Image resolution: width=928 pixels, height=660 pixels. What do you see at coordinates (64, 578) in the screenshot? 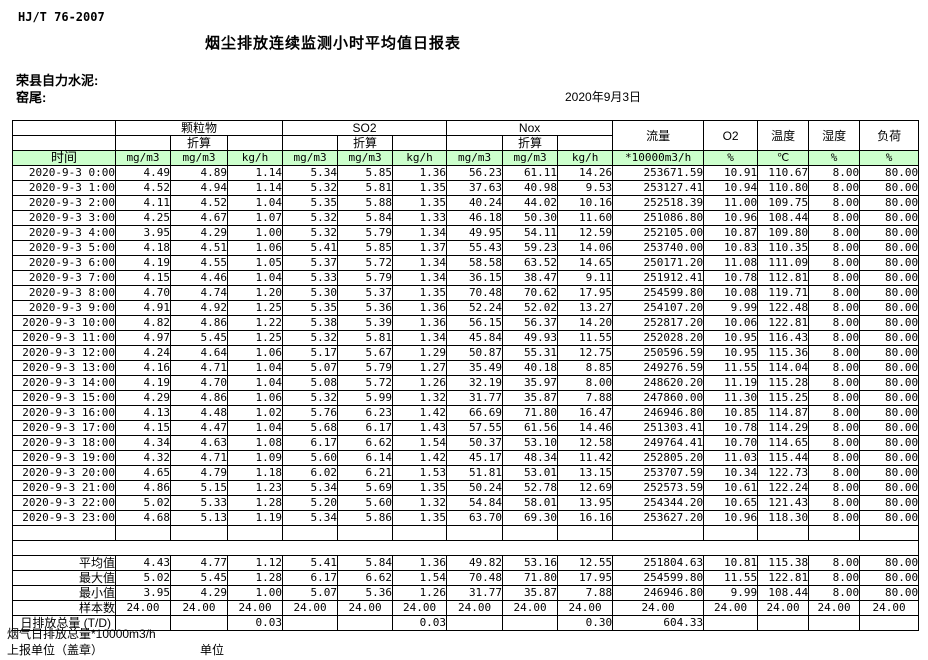
I see `summary-label: 最大值` at bounding box center [64, 578].